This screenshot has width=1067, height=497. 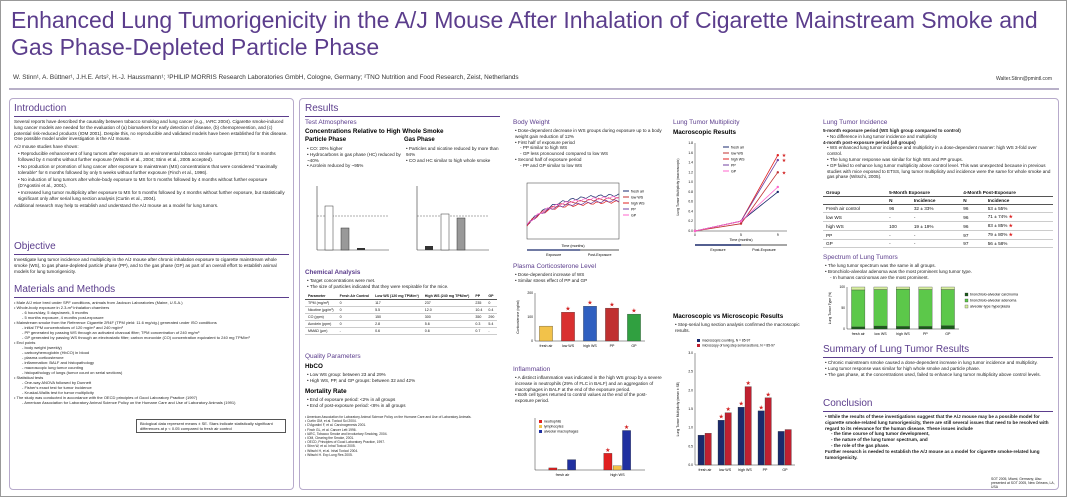 I want to click on col-header: GP, so click(x=491, y=296).